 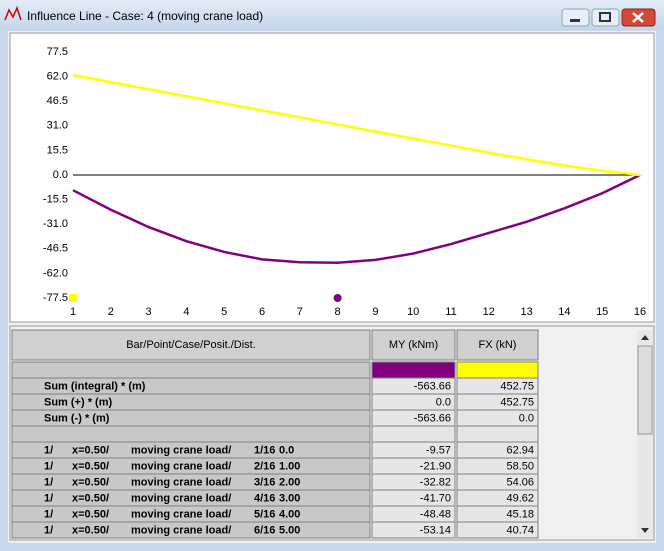 I want to click on my-value: -32.82, so click(x=435, y=482).